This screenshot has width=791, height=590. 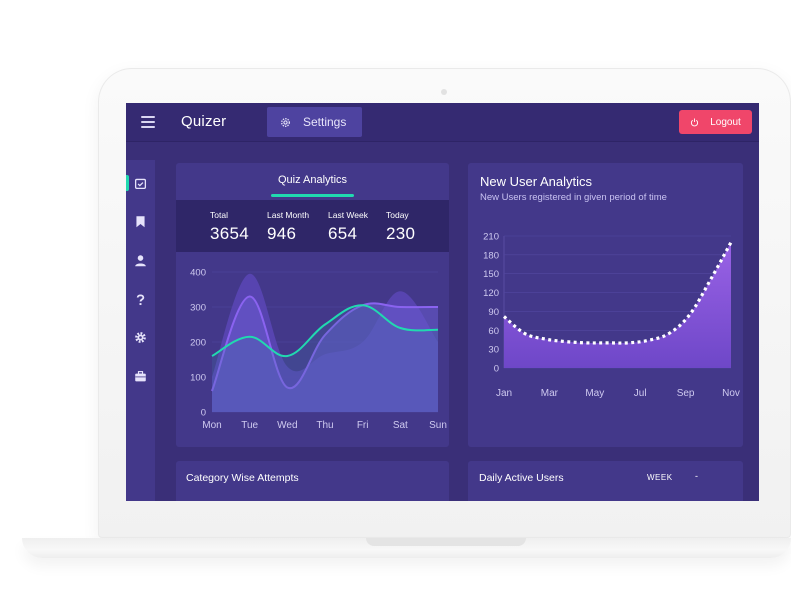 I want to click on new-user-analytics-title: New User Analytics, so click(x=536, y=181).